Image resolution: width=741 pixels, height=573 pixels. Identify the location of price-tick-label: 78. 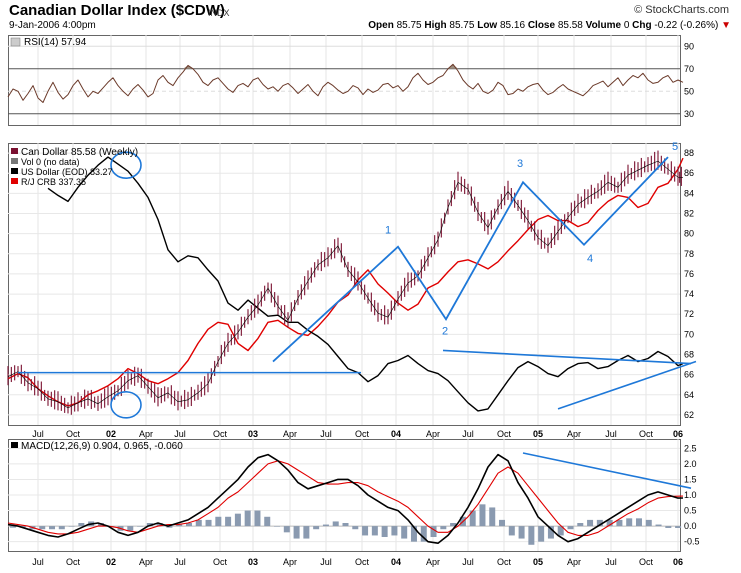
(689, 254).